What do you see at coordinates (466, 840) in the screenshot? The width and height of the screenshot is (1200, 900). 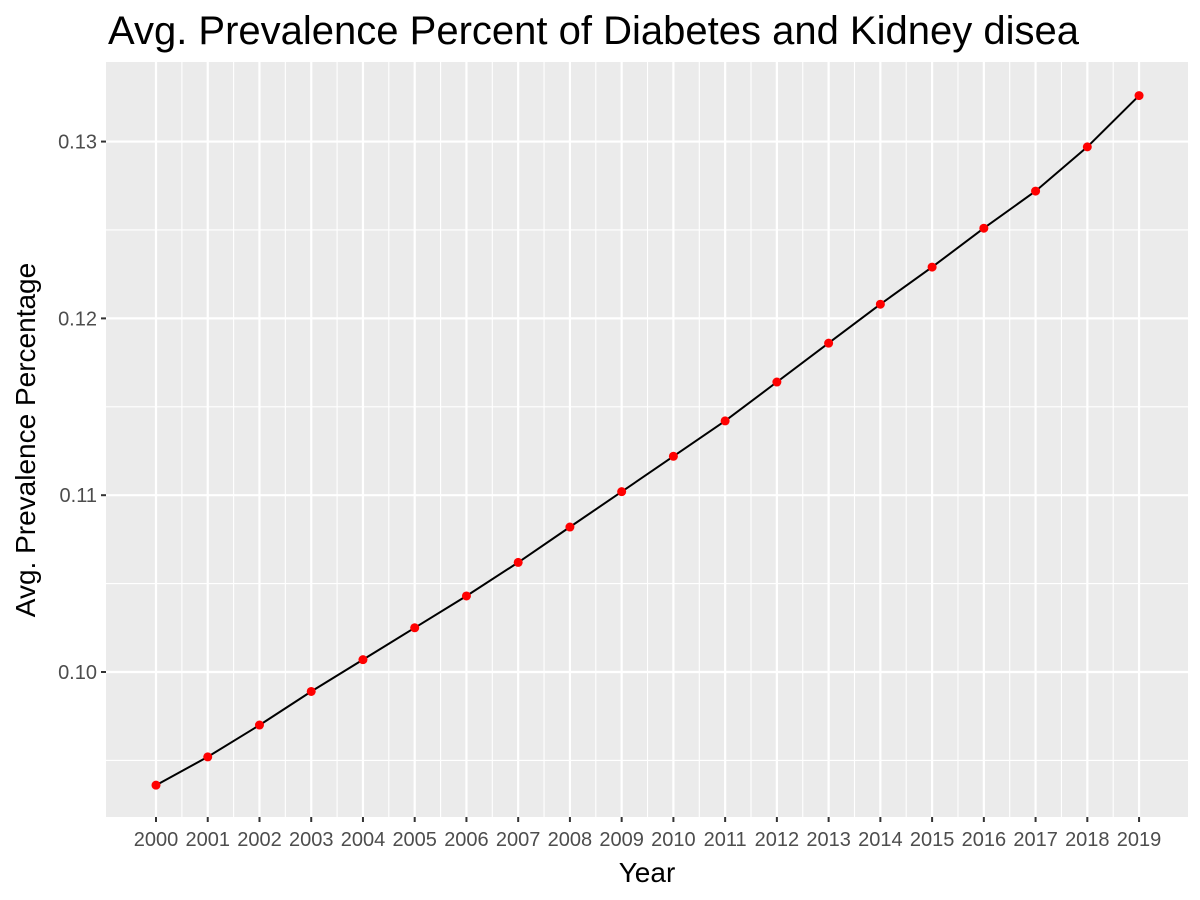 I see `x-tick-label: 2006` at bounding box center [466, 840].